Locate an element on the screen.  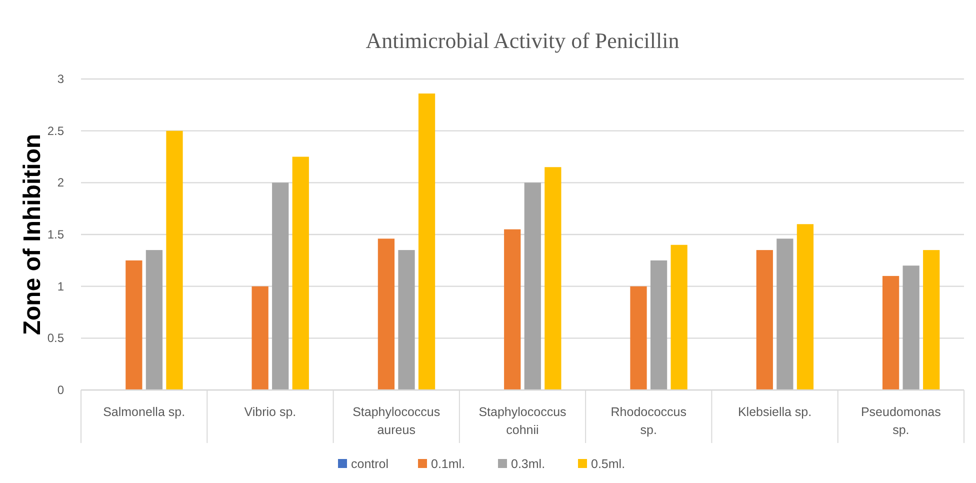
x-tick-label: Vibrio sp. is located at coordinates (270, 412).